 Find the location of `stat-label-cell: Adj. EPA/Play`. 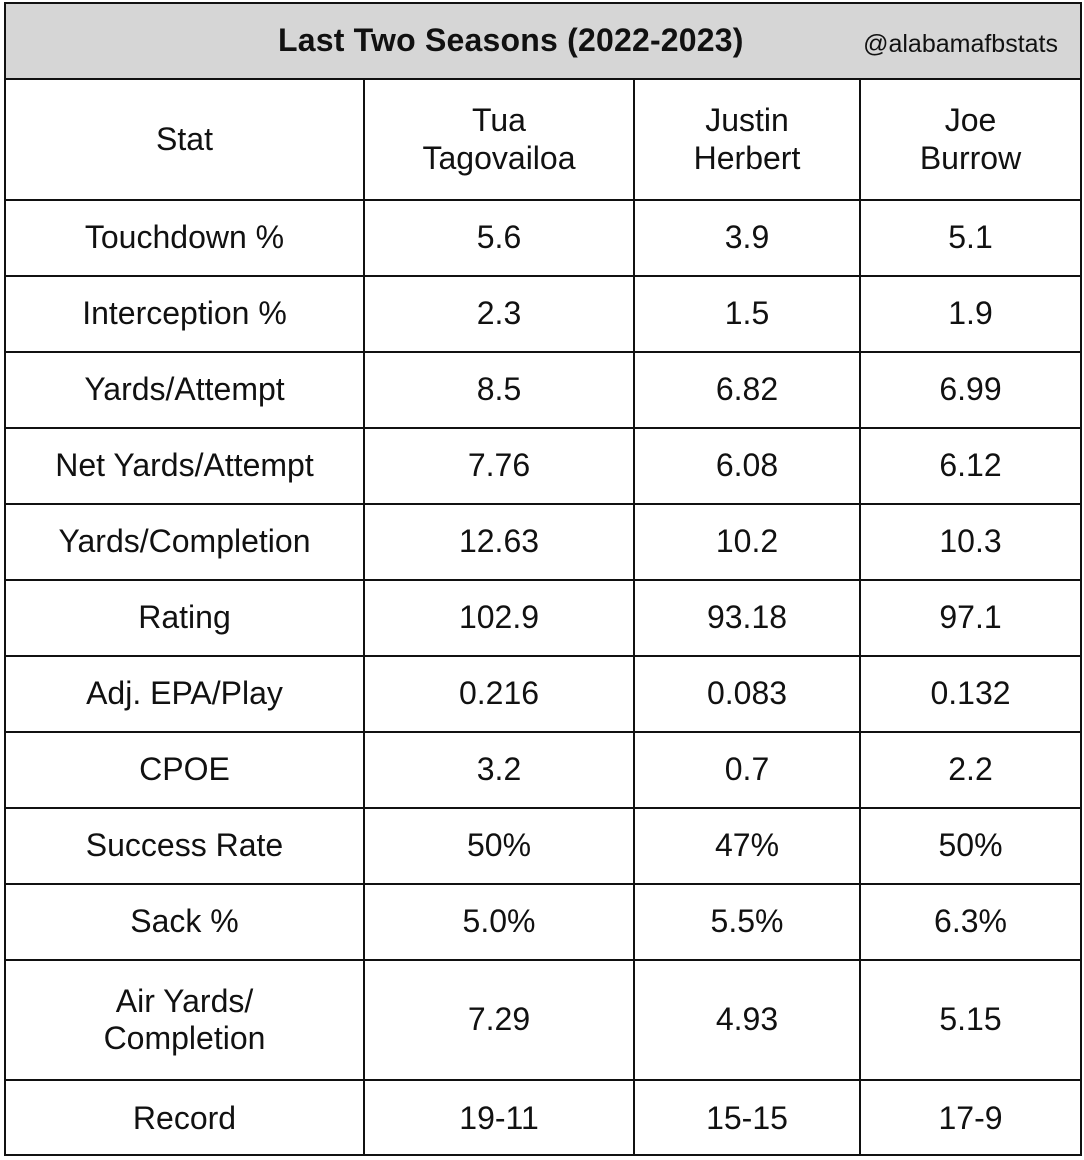

stat-label-cell: Adj. EPA/Play is located at coordinates (185, 694).